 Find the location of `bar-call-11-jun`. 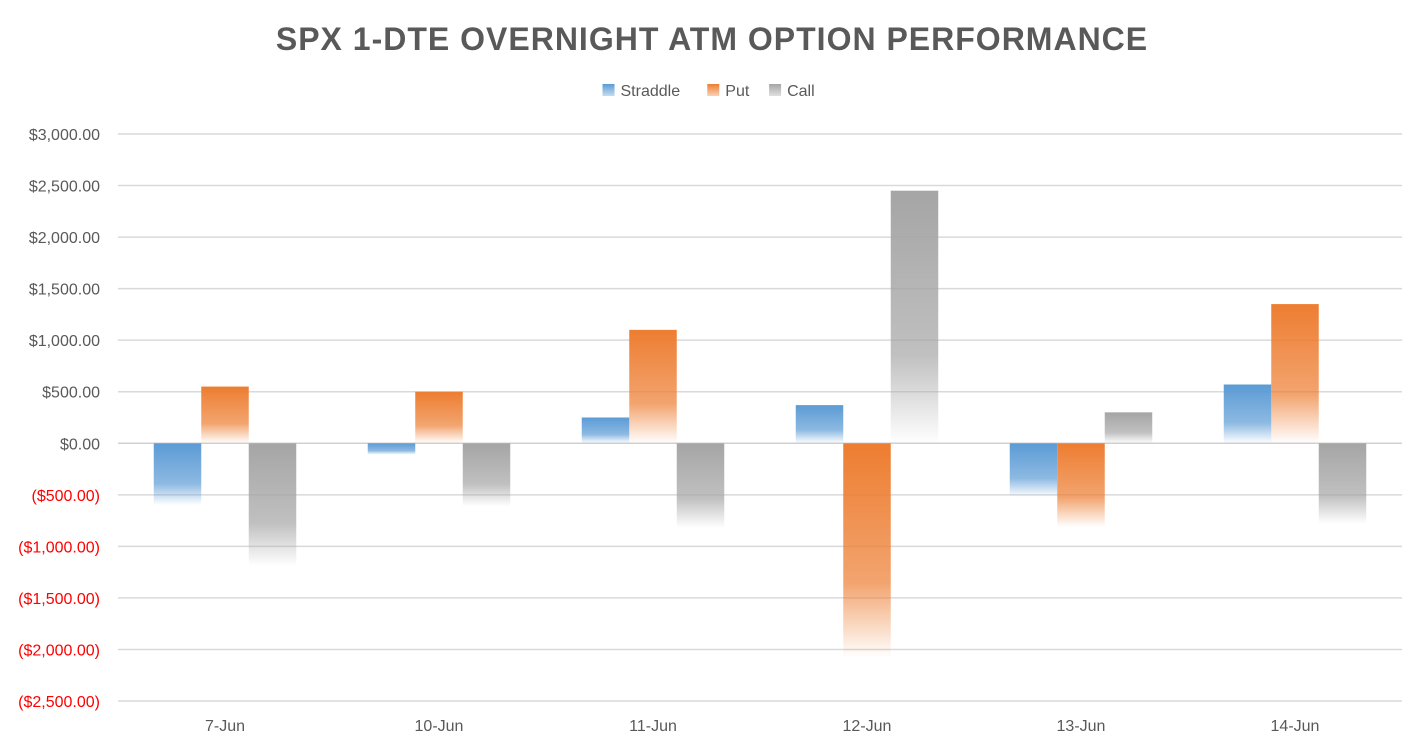

bar-call-11-jun is located at coordinates (700, 485).